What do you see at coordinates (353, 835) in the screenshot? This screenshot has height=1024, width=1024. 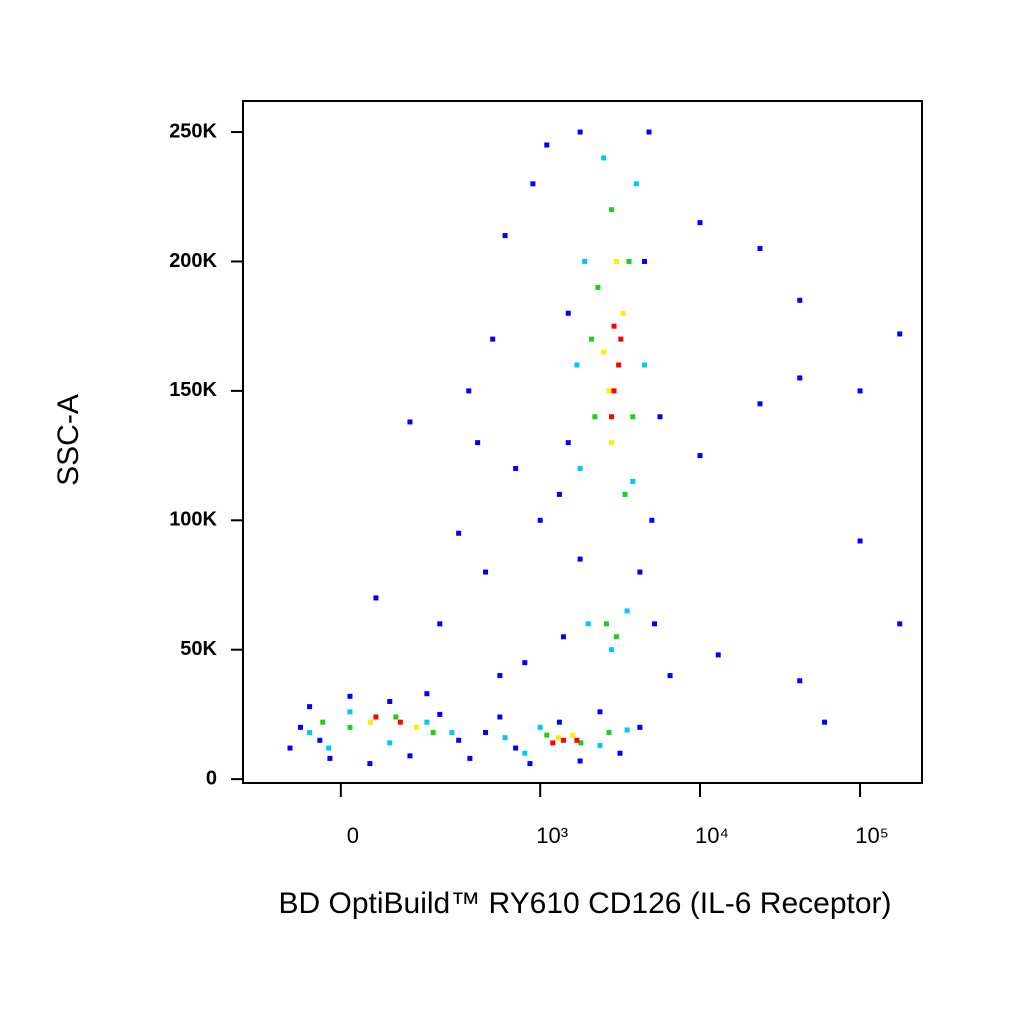 I see `x-tick-label: 0` at bounding box center [353, 835].